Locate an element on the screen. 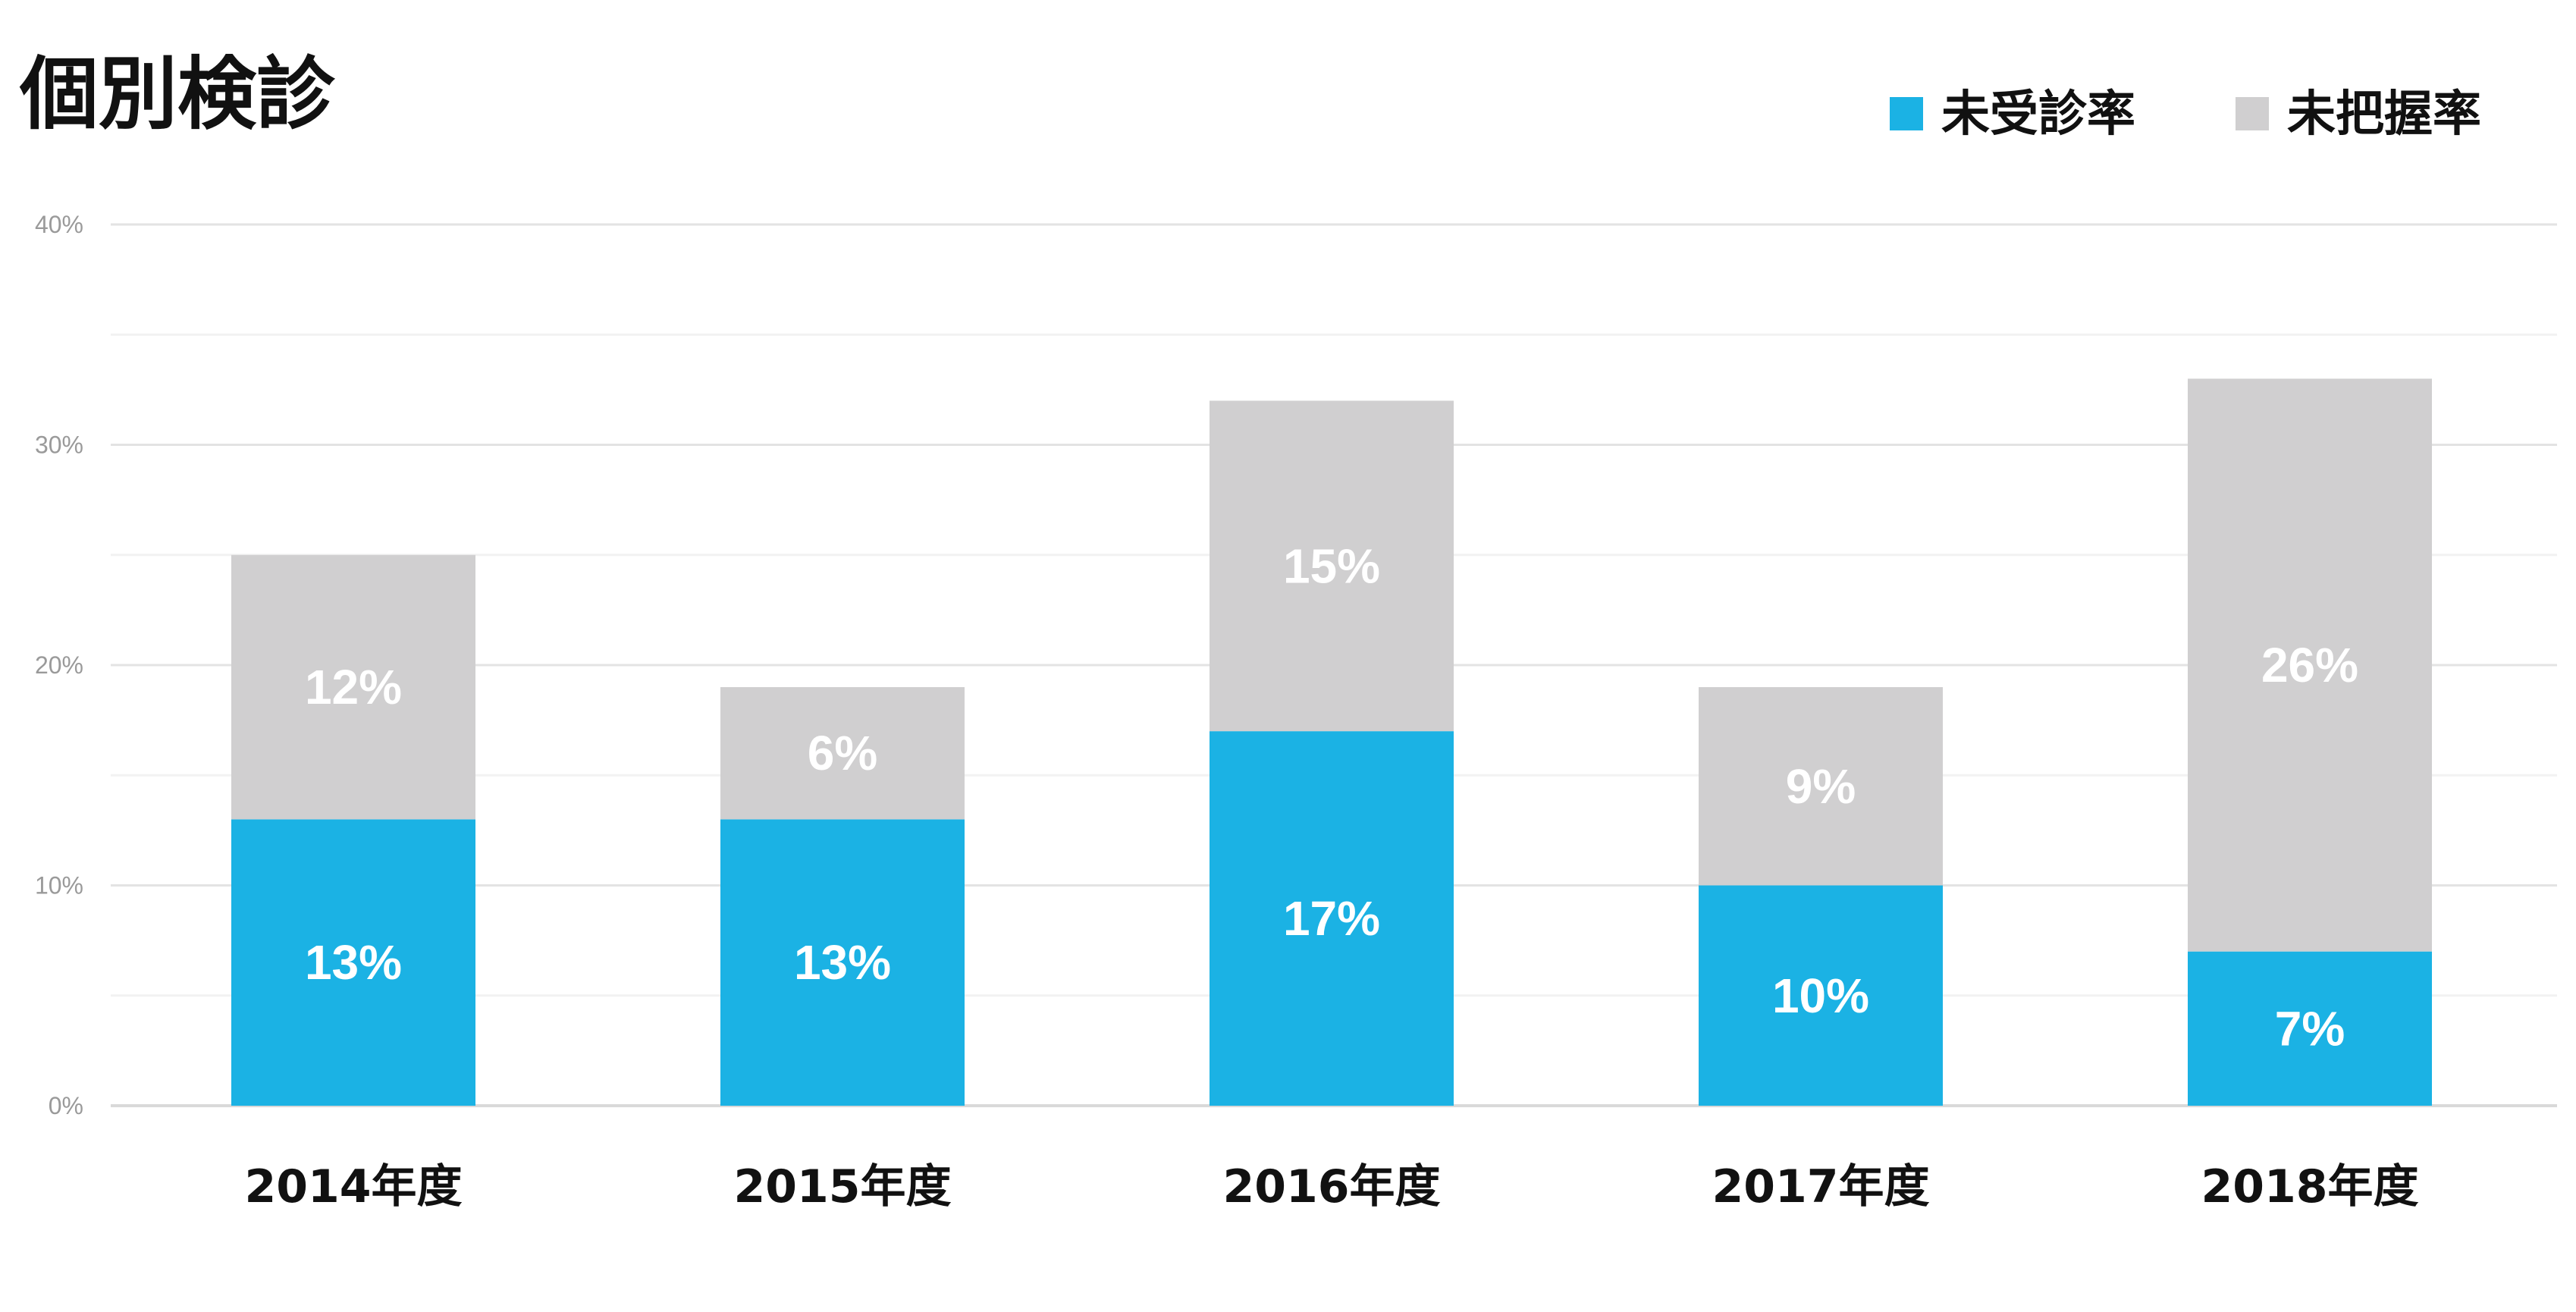 This screenshot has height=1312, width=2576. bar-value-label: 10% is located at coordinates (1820, 995).